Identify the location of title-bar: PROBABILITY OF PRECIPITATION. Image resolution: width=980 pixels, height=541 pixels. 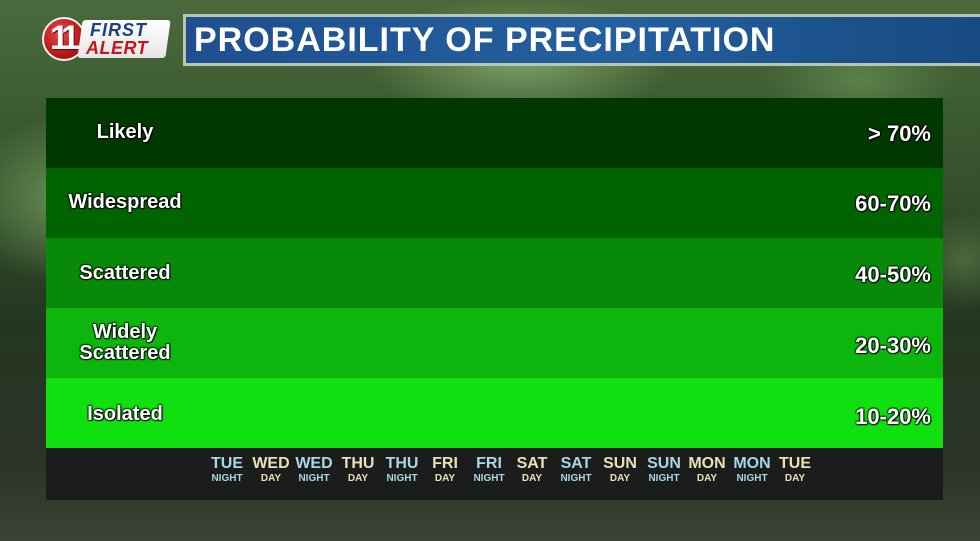
(581, 40).